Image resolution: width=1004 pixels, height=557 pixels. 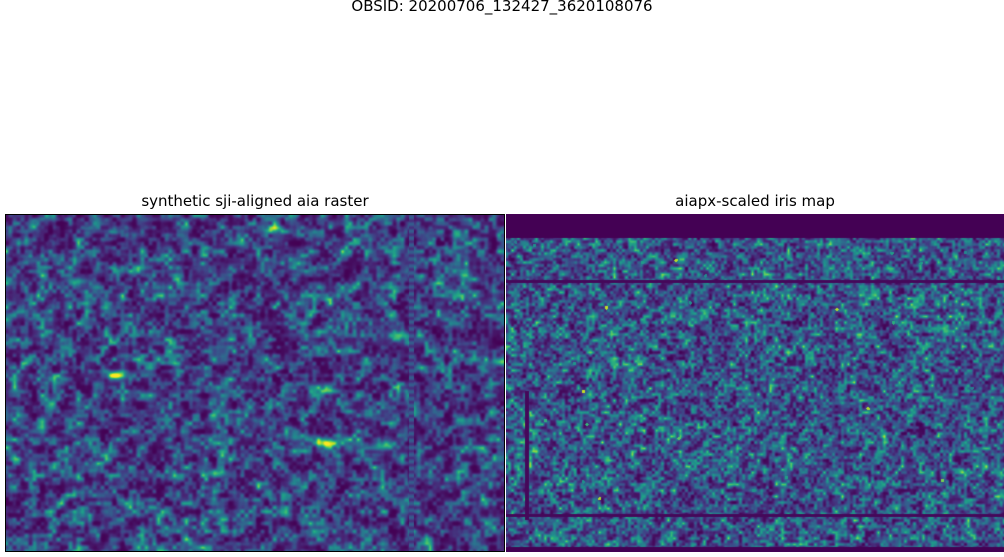 What do you see at coordinates (502, 7) in the screenshot?
I see `figure-suptitle: OBSID: 20200706_132427_3620108076` at bounding box center [502, 7].